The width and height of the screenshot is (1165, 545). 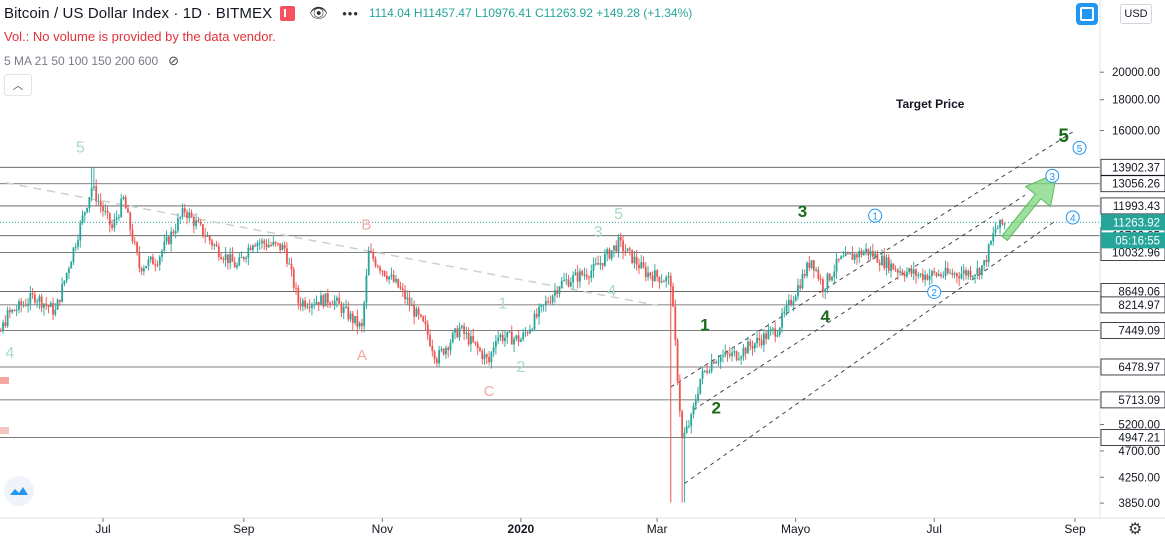 I want to click on time-tick-label: Sep, so click(x=1075, y=529).